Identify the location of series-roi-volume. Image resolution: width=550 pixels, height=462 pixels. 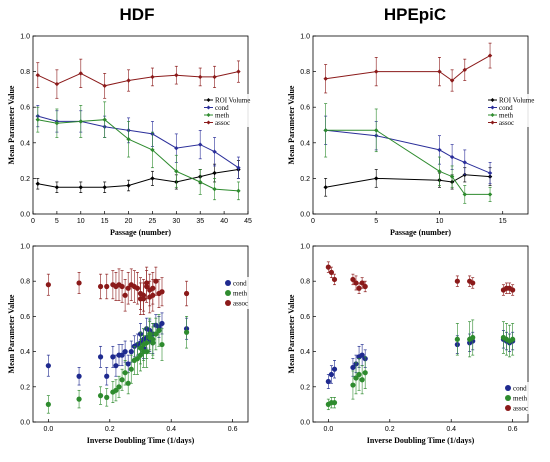
(408, 182).